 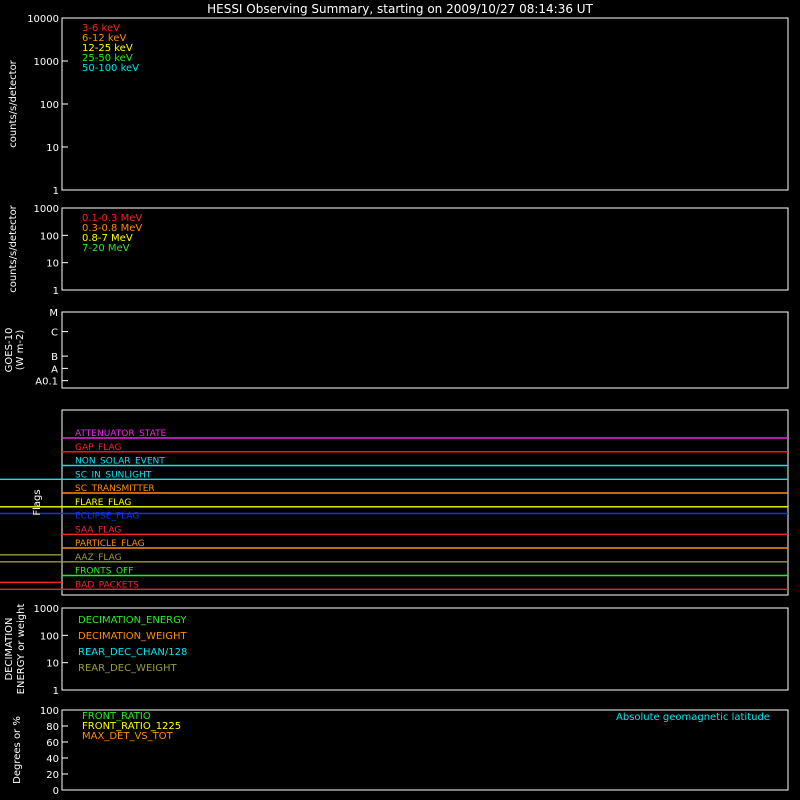 I want to click on flag-label: PARTICLE_FLAG, so click(x=110, y=544).